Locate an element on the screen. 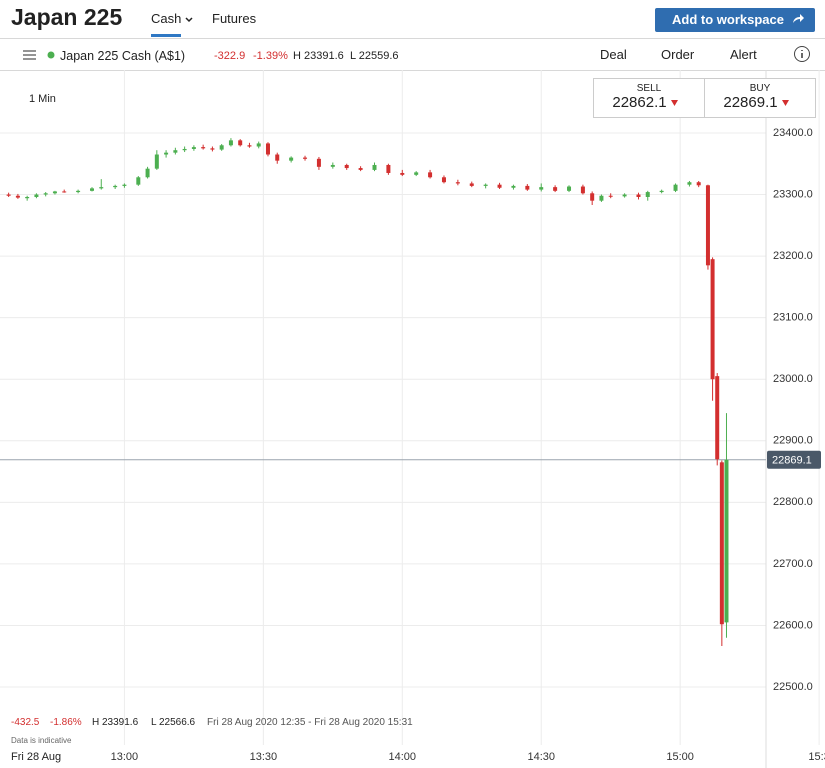 This screenshot has height=768, width=825. change-pct: -1.39% is located at coordinates (270, 56).